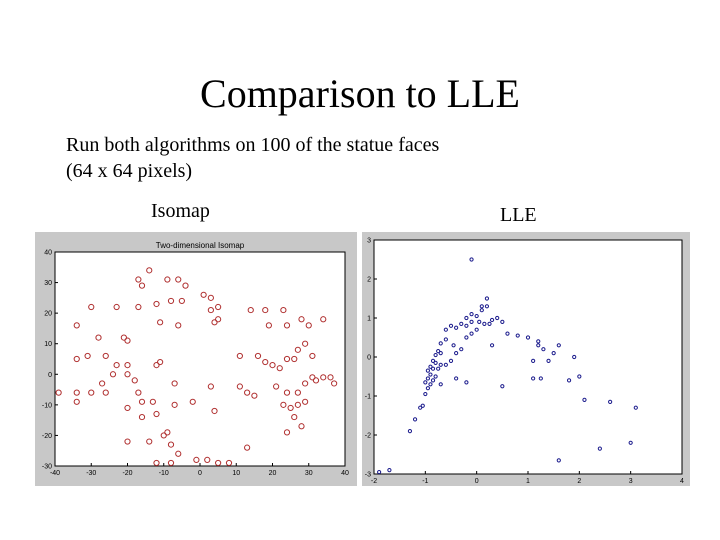 Image resolution: width=720 pixels, height=540 pixels. Describe the element at coordinates (368, 475) in the screenshot. I see `y-tick-label: -3` at that location.